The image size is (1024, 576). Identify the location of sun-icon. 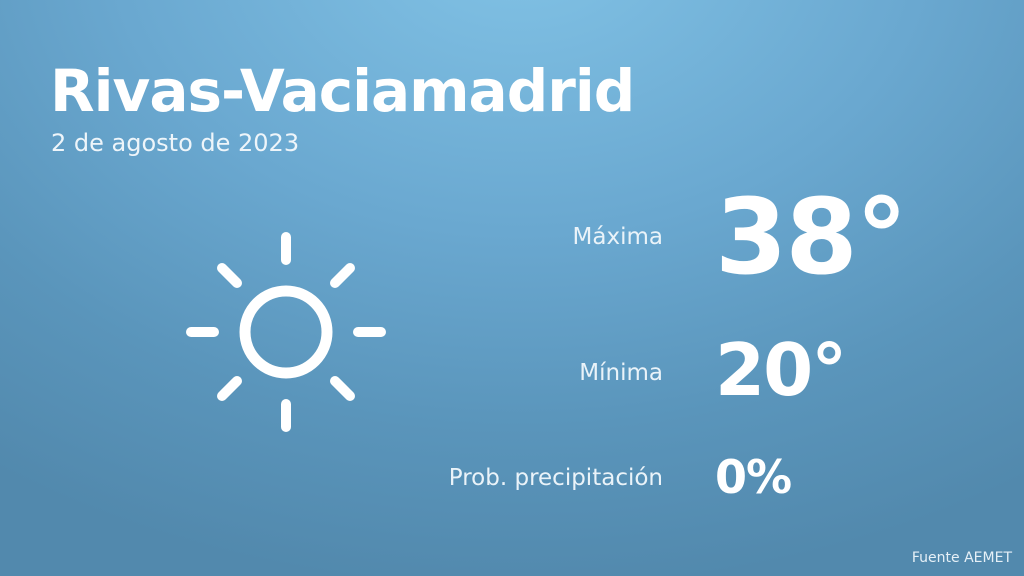
(286, 332).